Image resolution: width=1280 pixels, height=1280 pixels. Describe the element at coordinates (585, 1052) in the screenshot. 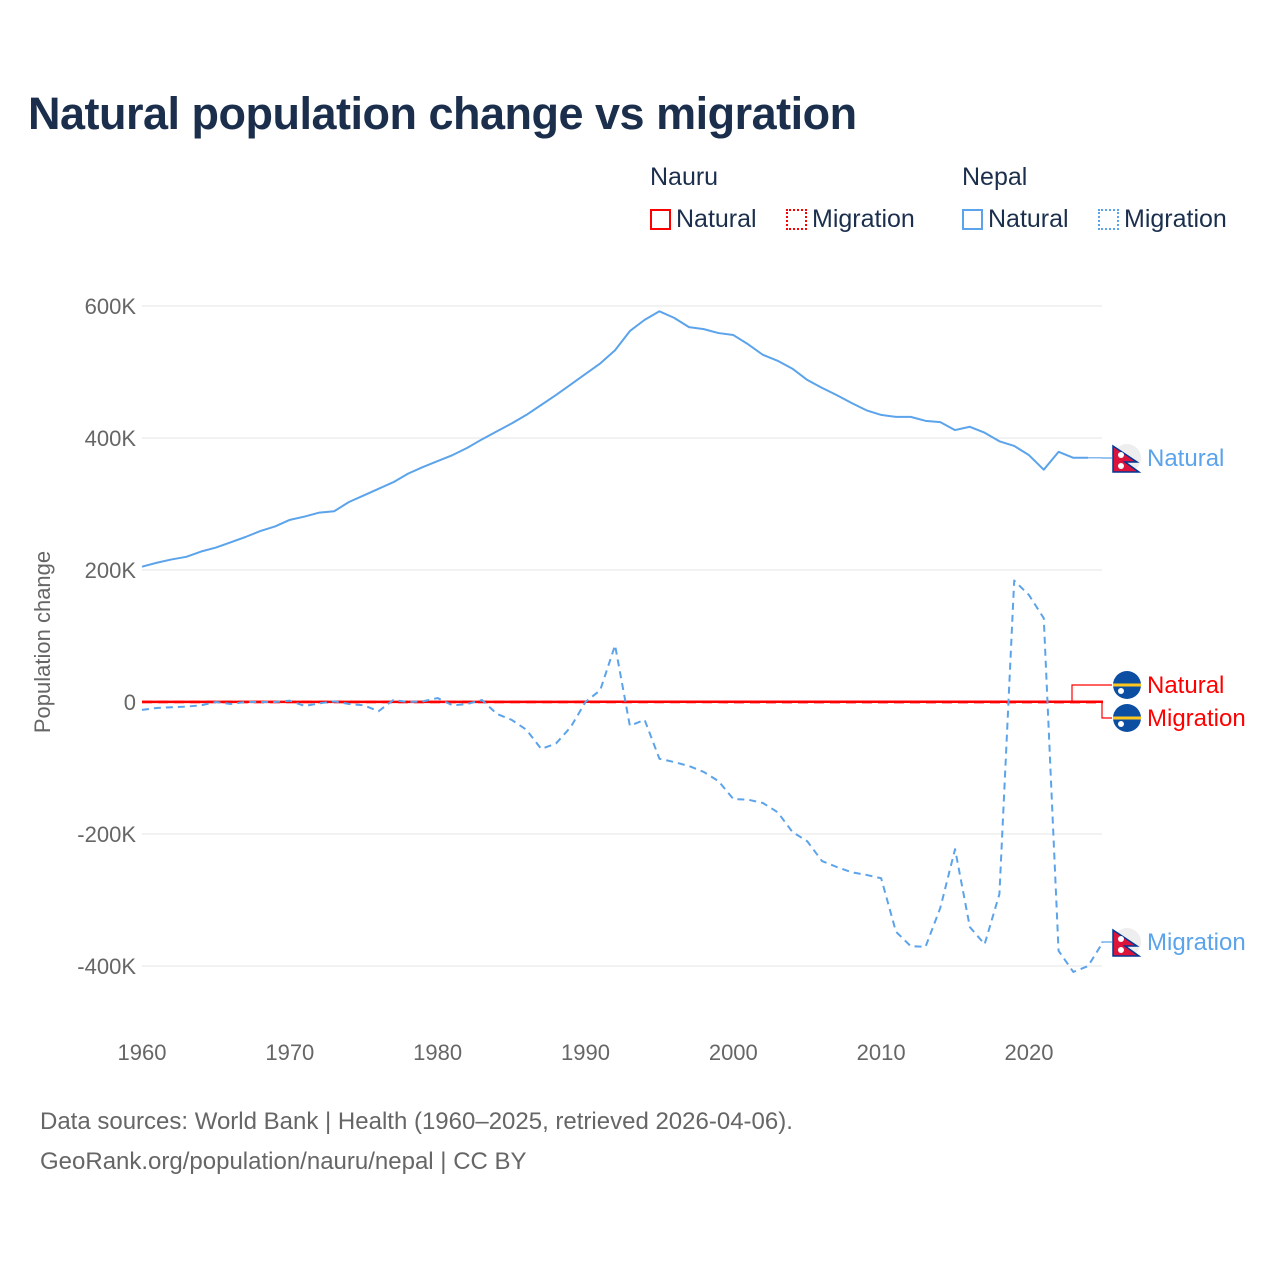

I see `x-tick-label: 1990` at that location.